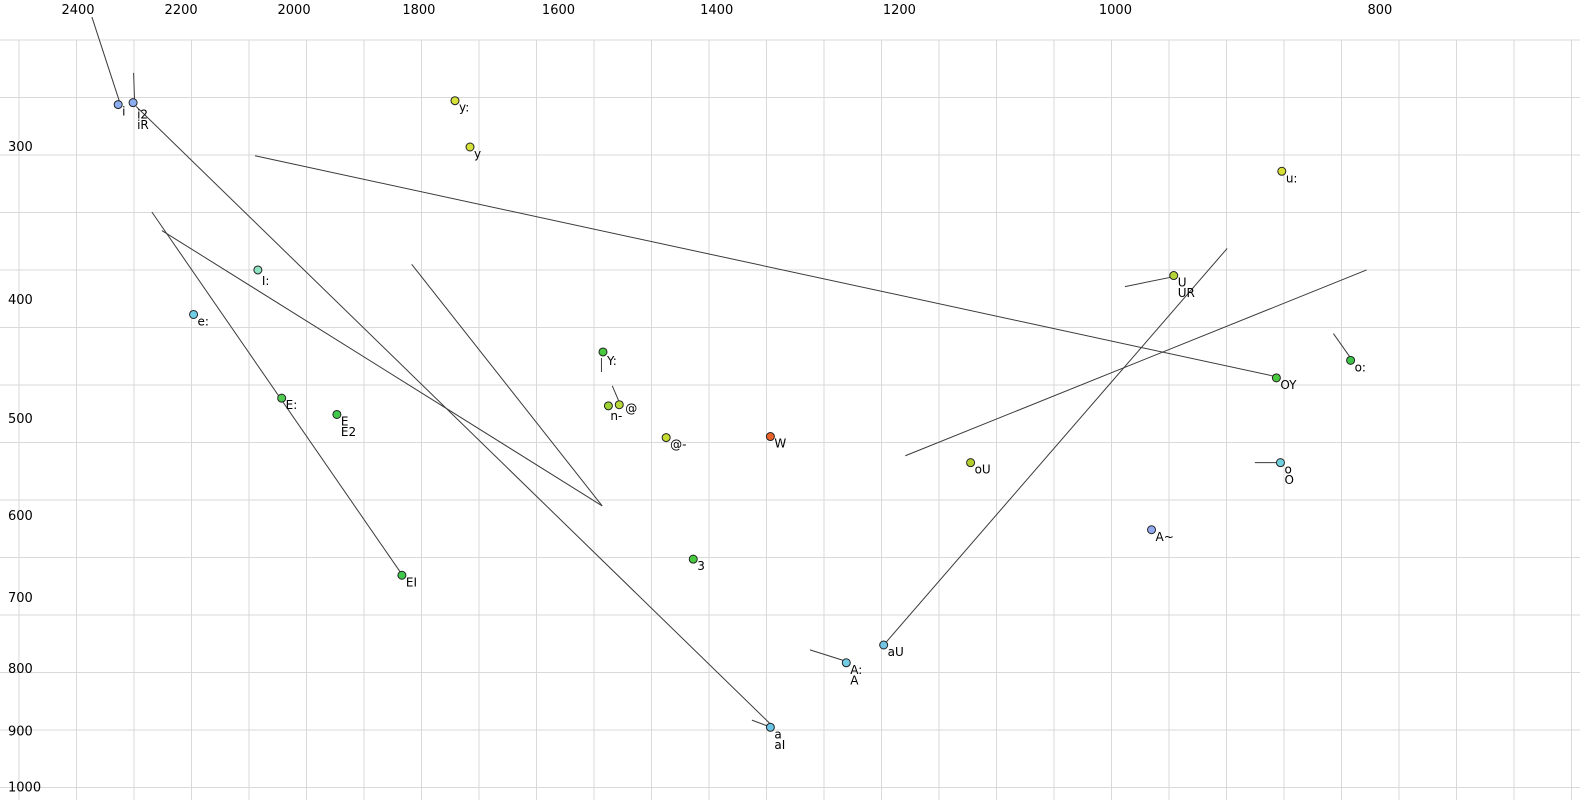 Image resolution: width=1580 pixels, height=800 pixels. Describe the element at coordinates (1292, 178) in the screenshot. I see `point-label-u_: u:` at that location.